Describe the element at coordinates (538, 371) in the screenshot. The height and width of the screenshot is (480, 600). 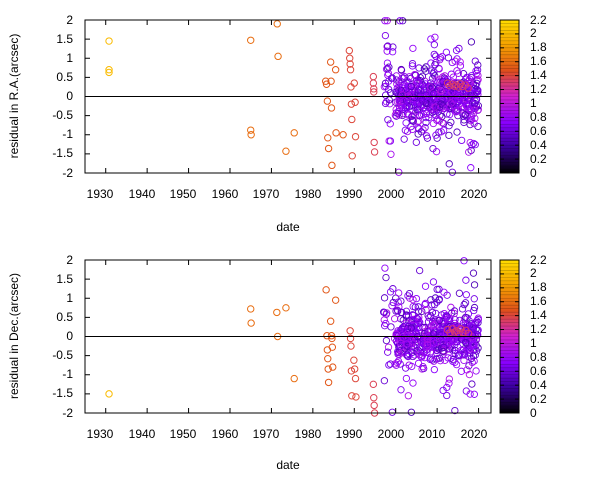
I see `dec-colorbar-tick: 0.6` at that location.